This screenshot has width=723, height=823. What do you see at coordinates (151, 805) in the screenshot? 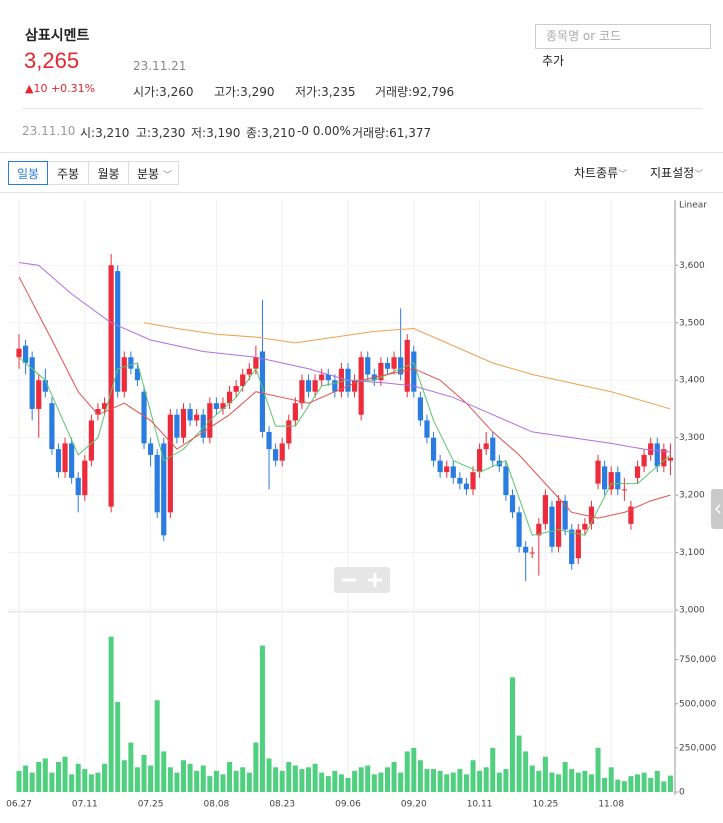
I see `x-tick-label: 07.25` at bounding box center [151, 805].